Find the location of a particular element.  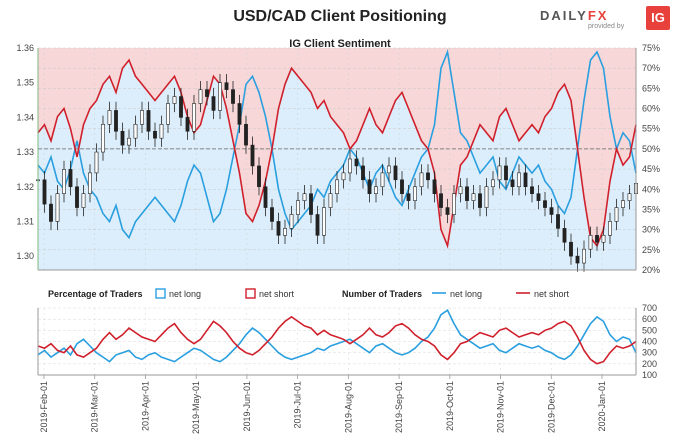

x-tick-label: 2019-Nov-01 is located at coordinates (501, 407).